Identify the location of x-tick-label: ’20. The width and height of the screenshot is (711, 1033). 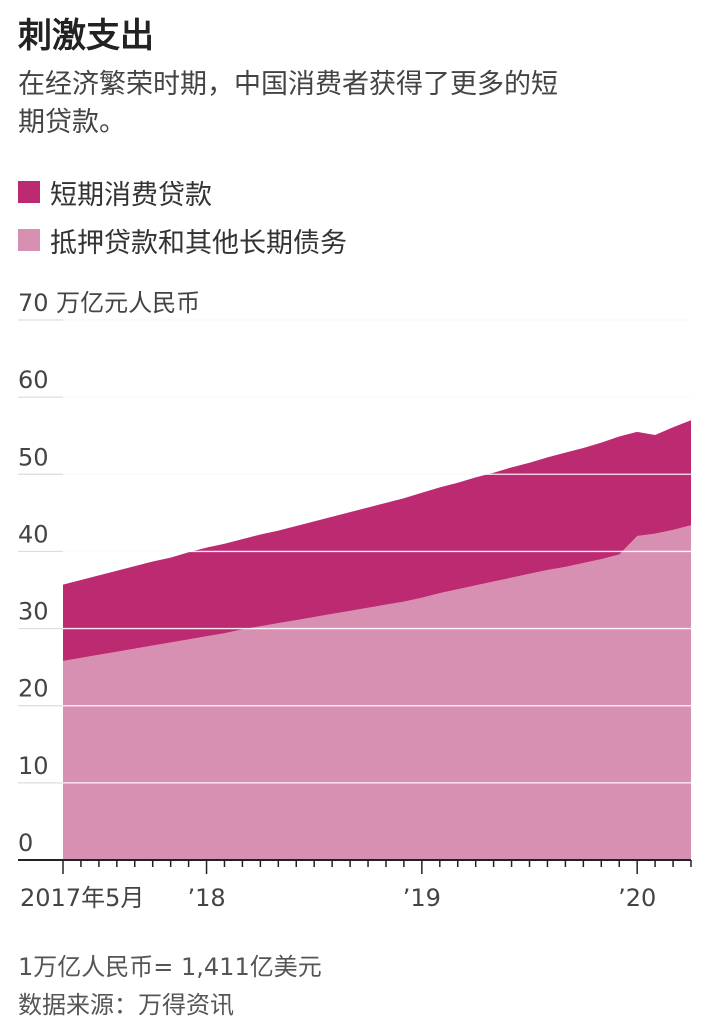
(637, 898).